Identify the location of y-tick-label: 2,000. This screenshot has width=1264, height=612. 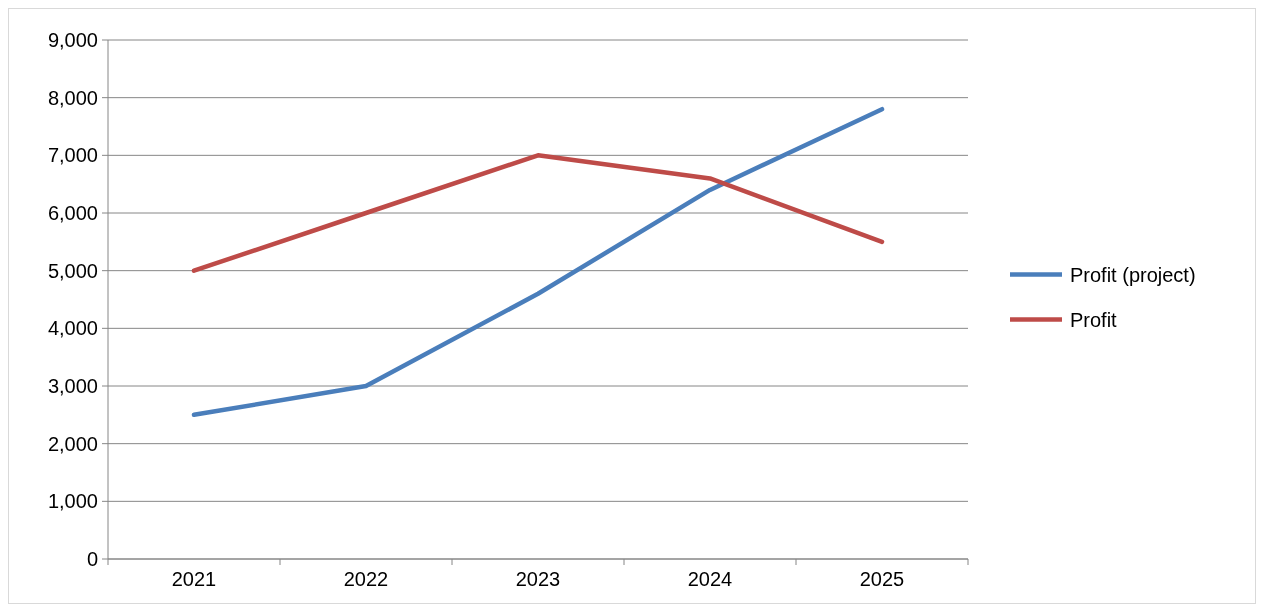
(72, 443).